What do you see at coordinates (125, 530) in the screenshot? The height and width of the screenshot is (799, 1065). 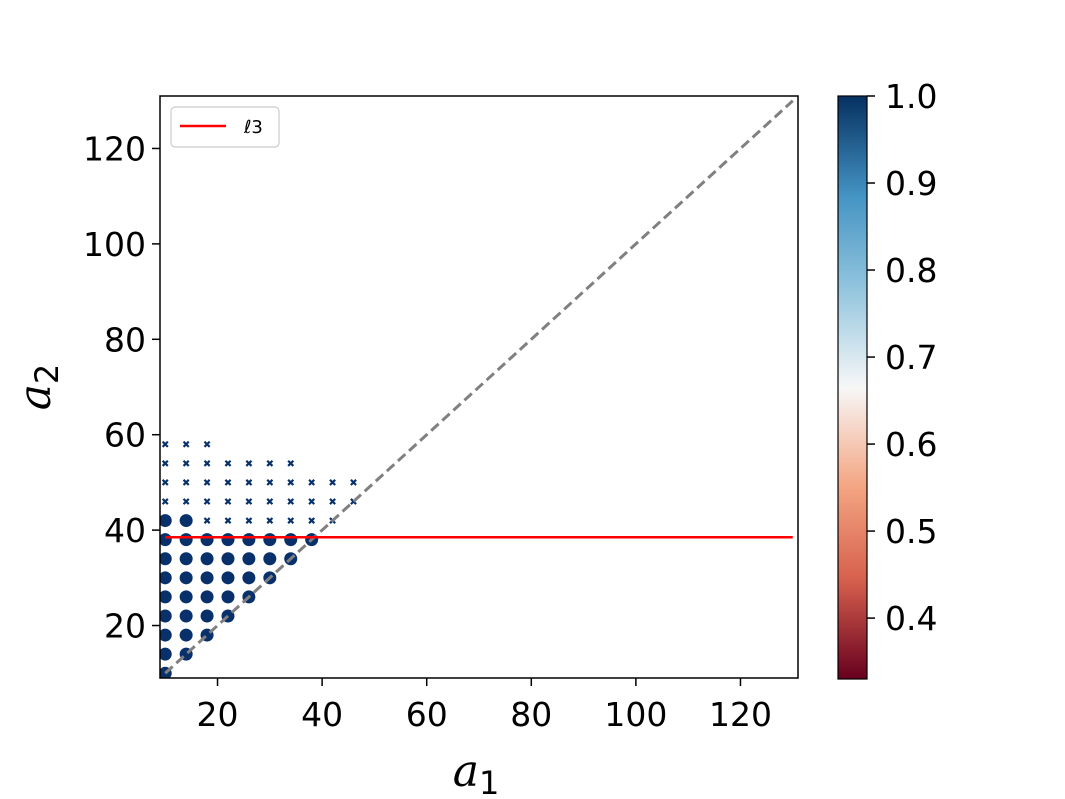 I see `y-tick-label: 40` at bounding box center [125, 530].